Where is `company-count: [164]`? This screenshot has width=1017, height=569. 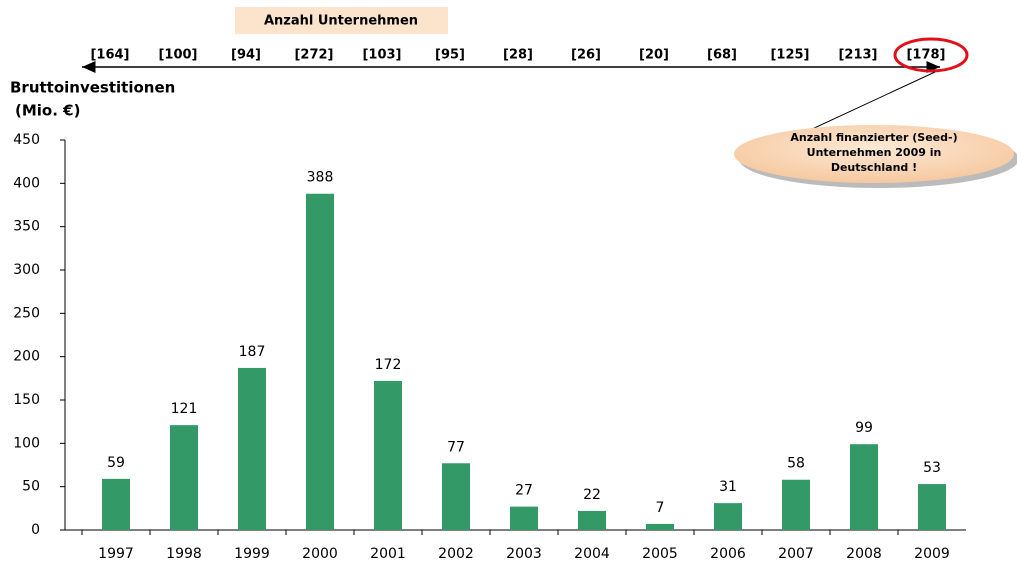 company-count: [164] is located at coordinates (109, 55).